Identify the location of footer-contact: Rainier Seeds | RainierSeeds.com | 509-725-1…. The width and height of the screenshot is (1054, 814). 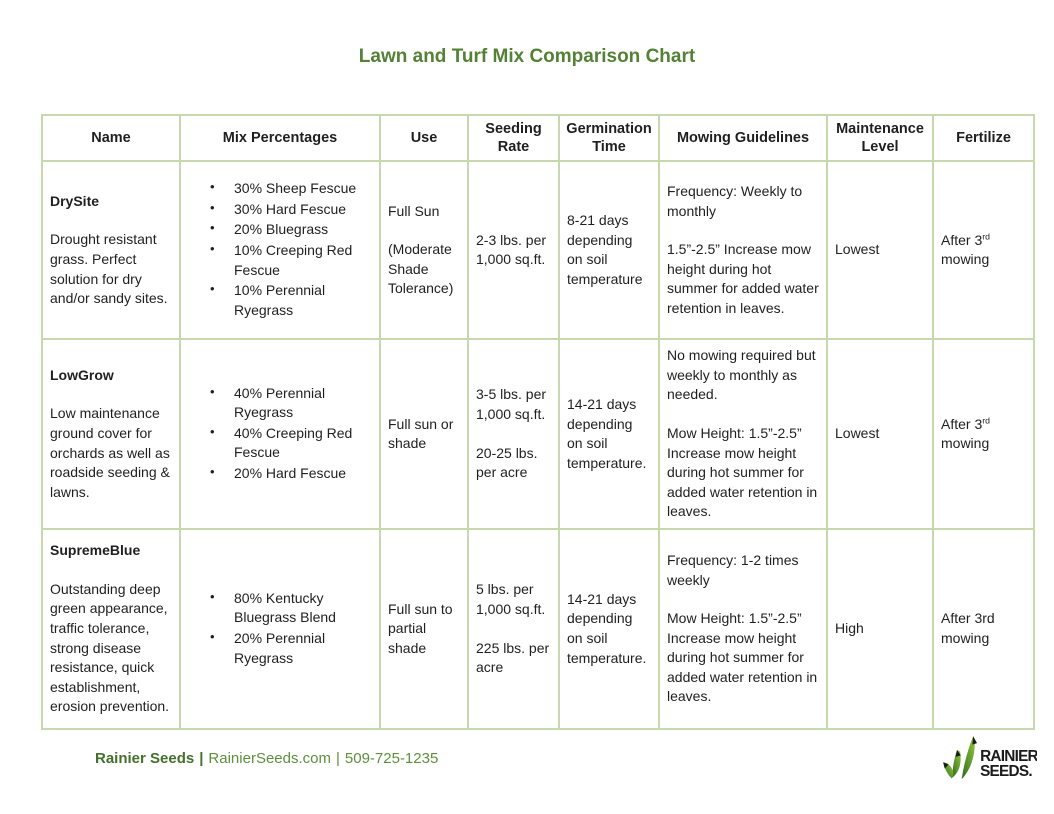
(266, 758).